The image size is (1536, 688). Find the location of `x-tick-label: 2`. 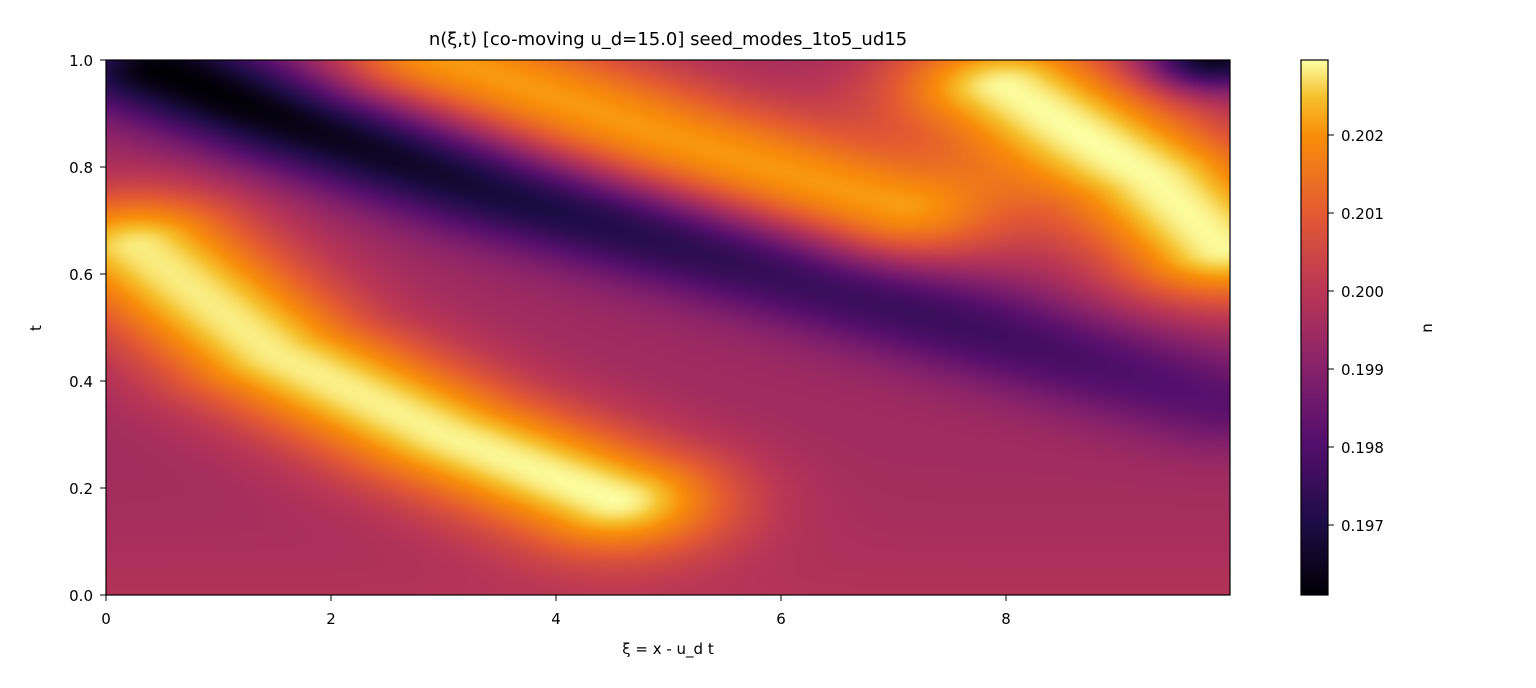

x-tick-label: 2 is located at coordinates (331, 619).